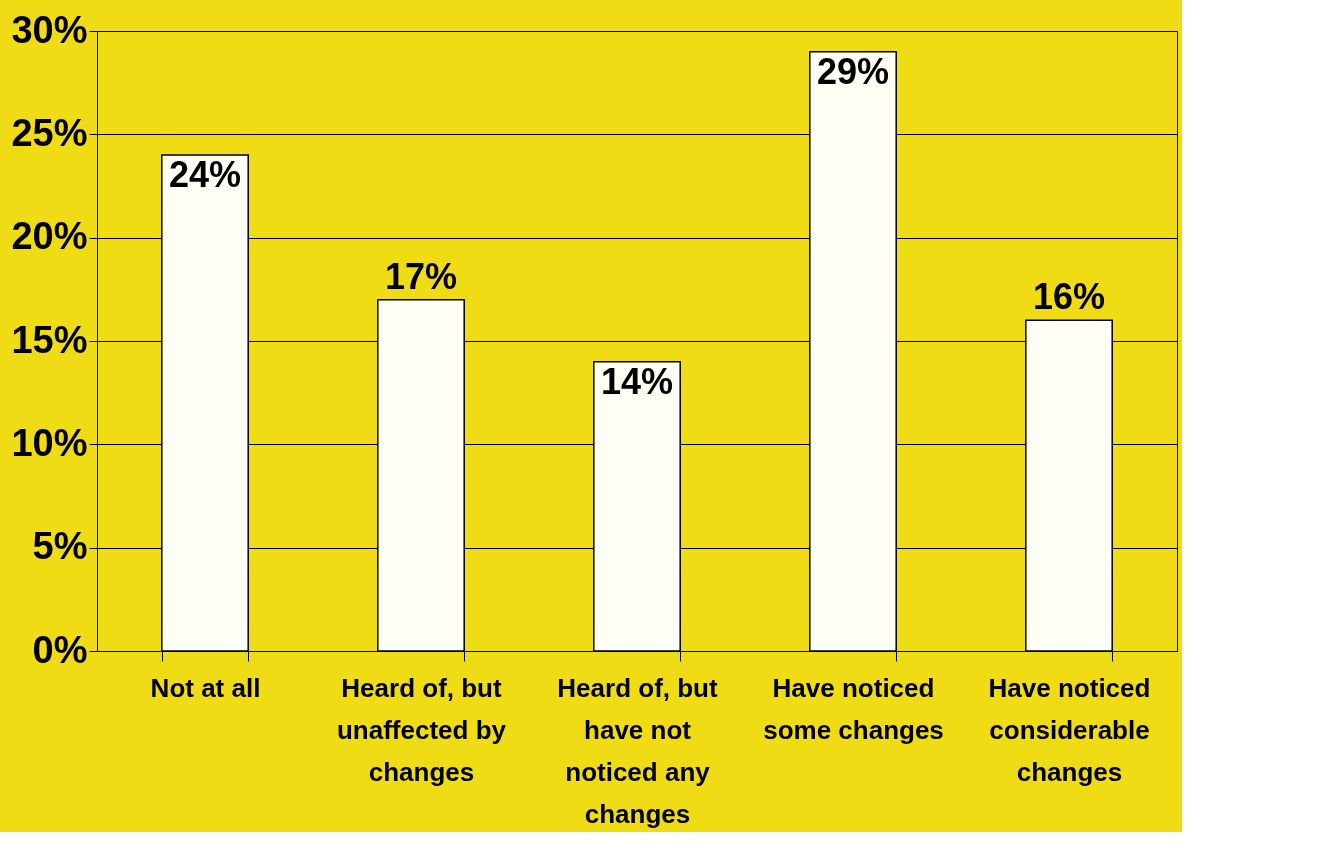 Image resolution: width=1339 pixels, height=867 pixels. I want to click on x-tick-label: Heard of, but have not noticed any changes, so click(637, 750).